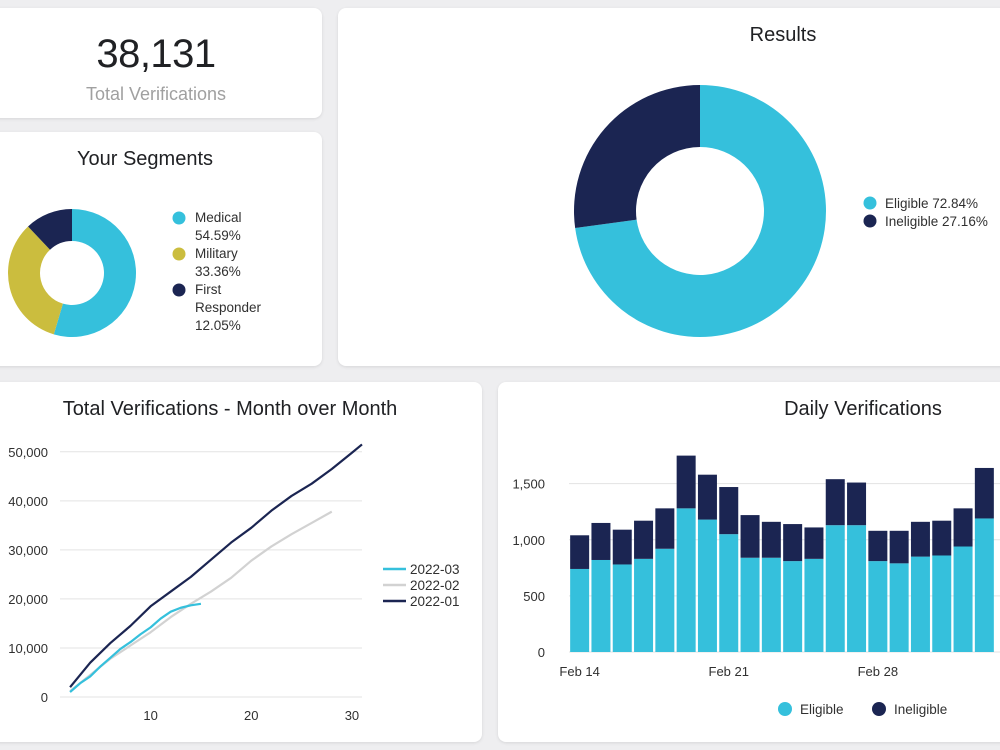 The image size is (1000, 750). What do you see at coordinates (156, 94) in the screenshot?
I see `total-verifications-label: Total Verifications` at bounding box center [156, 94].